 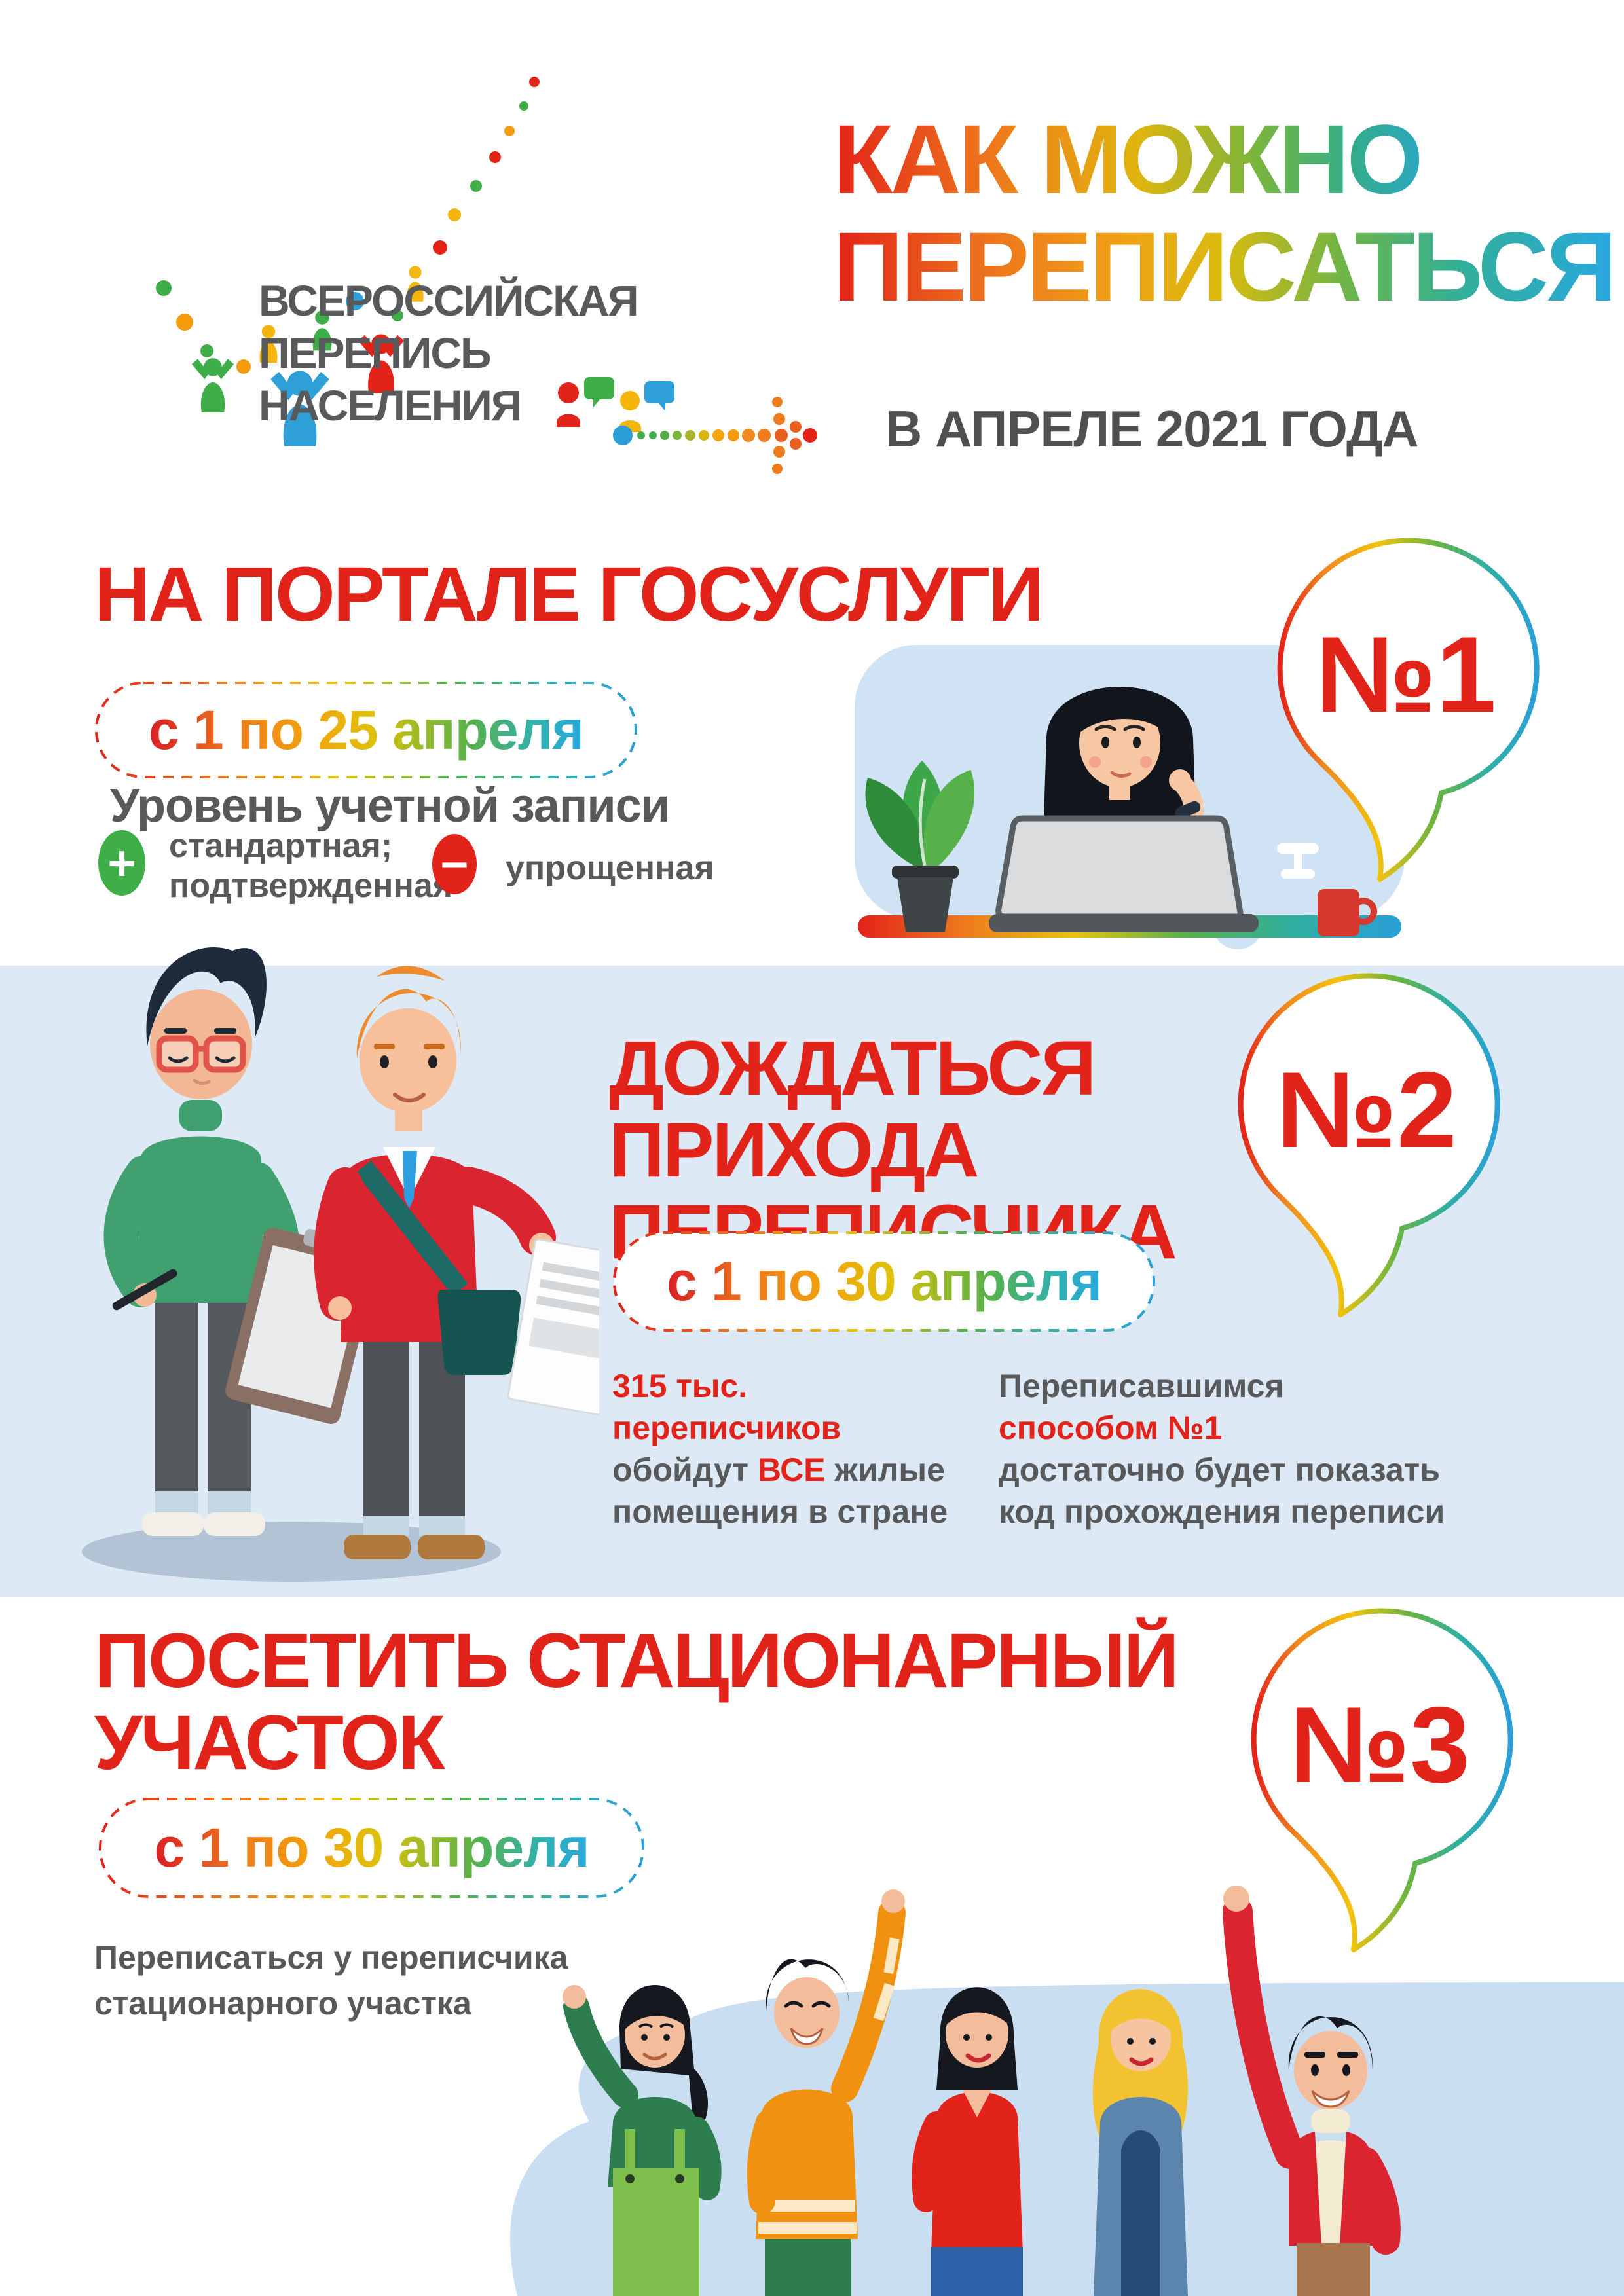 What do you see at coordinates (794, 1150) in the screenshot?
I see `method2-title-line2: ПРИХОДА` at bounding box center [794, 1150].